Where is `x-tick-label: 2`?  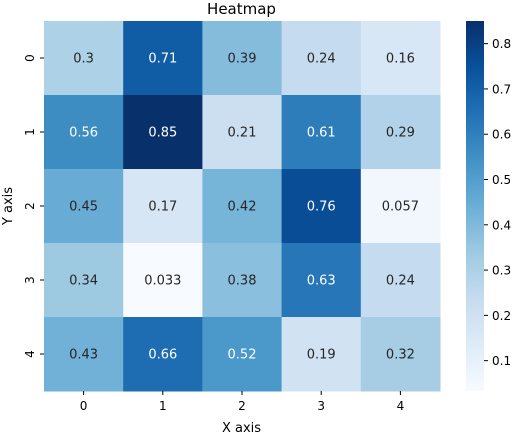 x-tick-label: 2 is located at coordinates (242, 406).